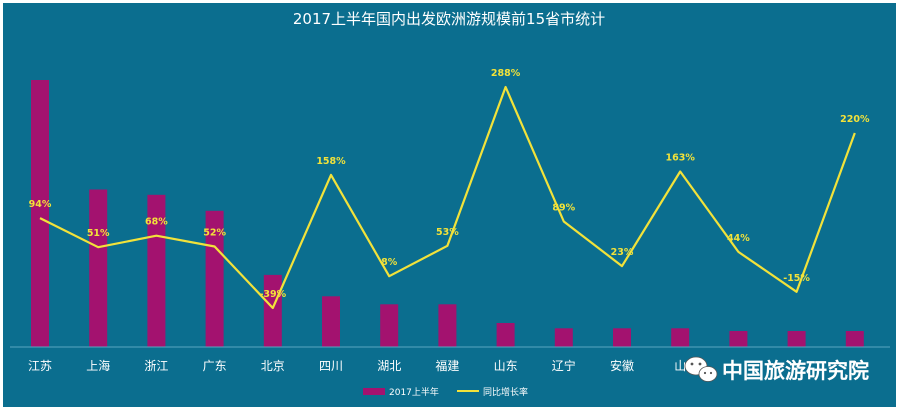 The height and width of the screenshot is (410, 899). Describe the element at coordinates (98, 365) in the screenshot. I see `category-label-1: 上海` at that location.